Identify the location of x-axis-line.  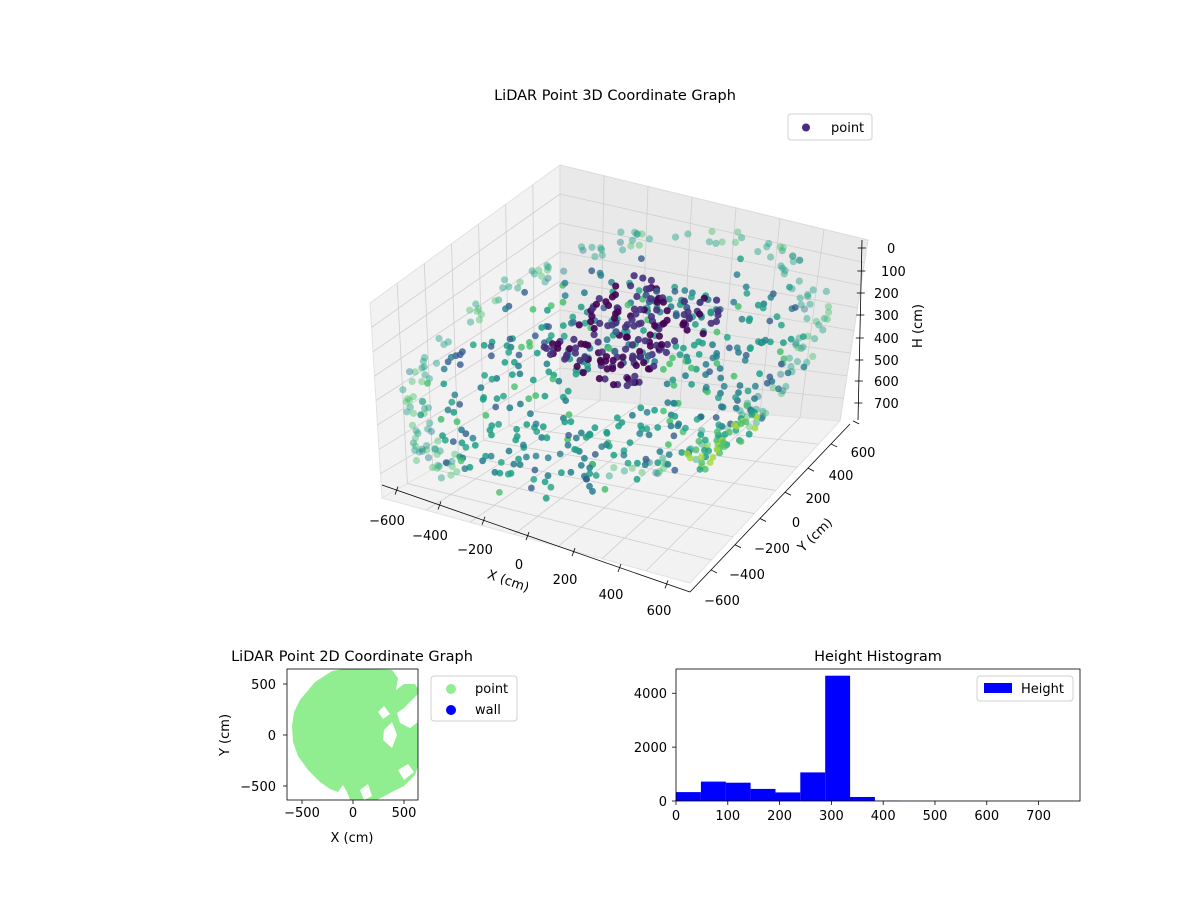
(536, 538).